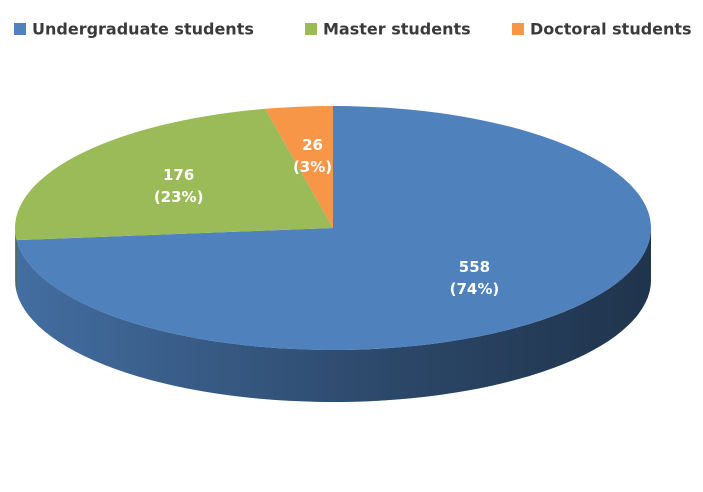  I want to click on legend-label: Doctoral students, so click(611, 29).